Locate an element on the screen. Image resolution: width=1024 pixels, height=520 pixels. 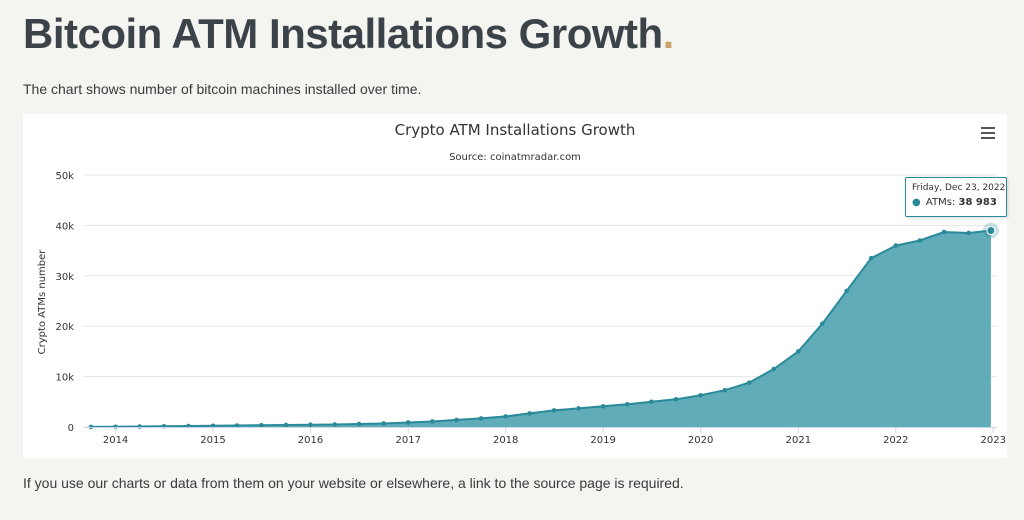
tooltip-row: ● ATMs: 38 983 is located at coordinates (954, 202).